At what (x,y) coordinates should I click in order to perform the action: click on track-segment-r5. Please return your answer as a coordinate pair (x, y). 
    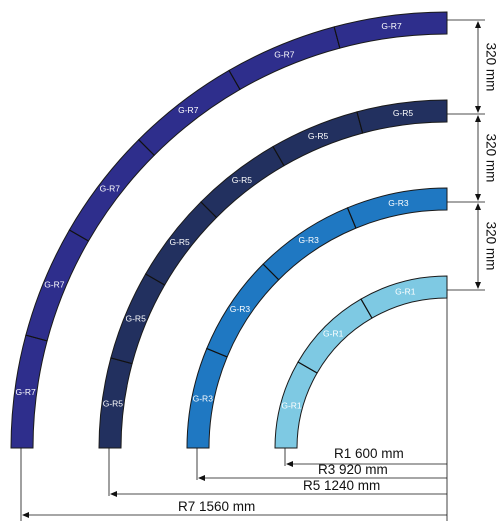
    Looking at the image, I should click on (402, 116).